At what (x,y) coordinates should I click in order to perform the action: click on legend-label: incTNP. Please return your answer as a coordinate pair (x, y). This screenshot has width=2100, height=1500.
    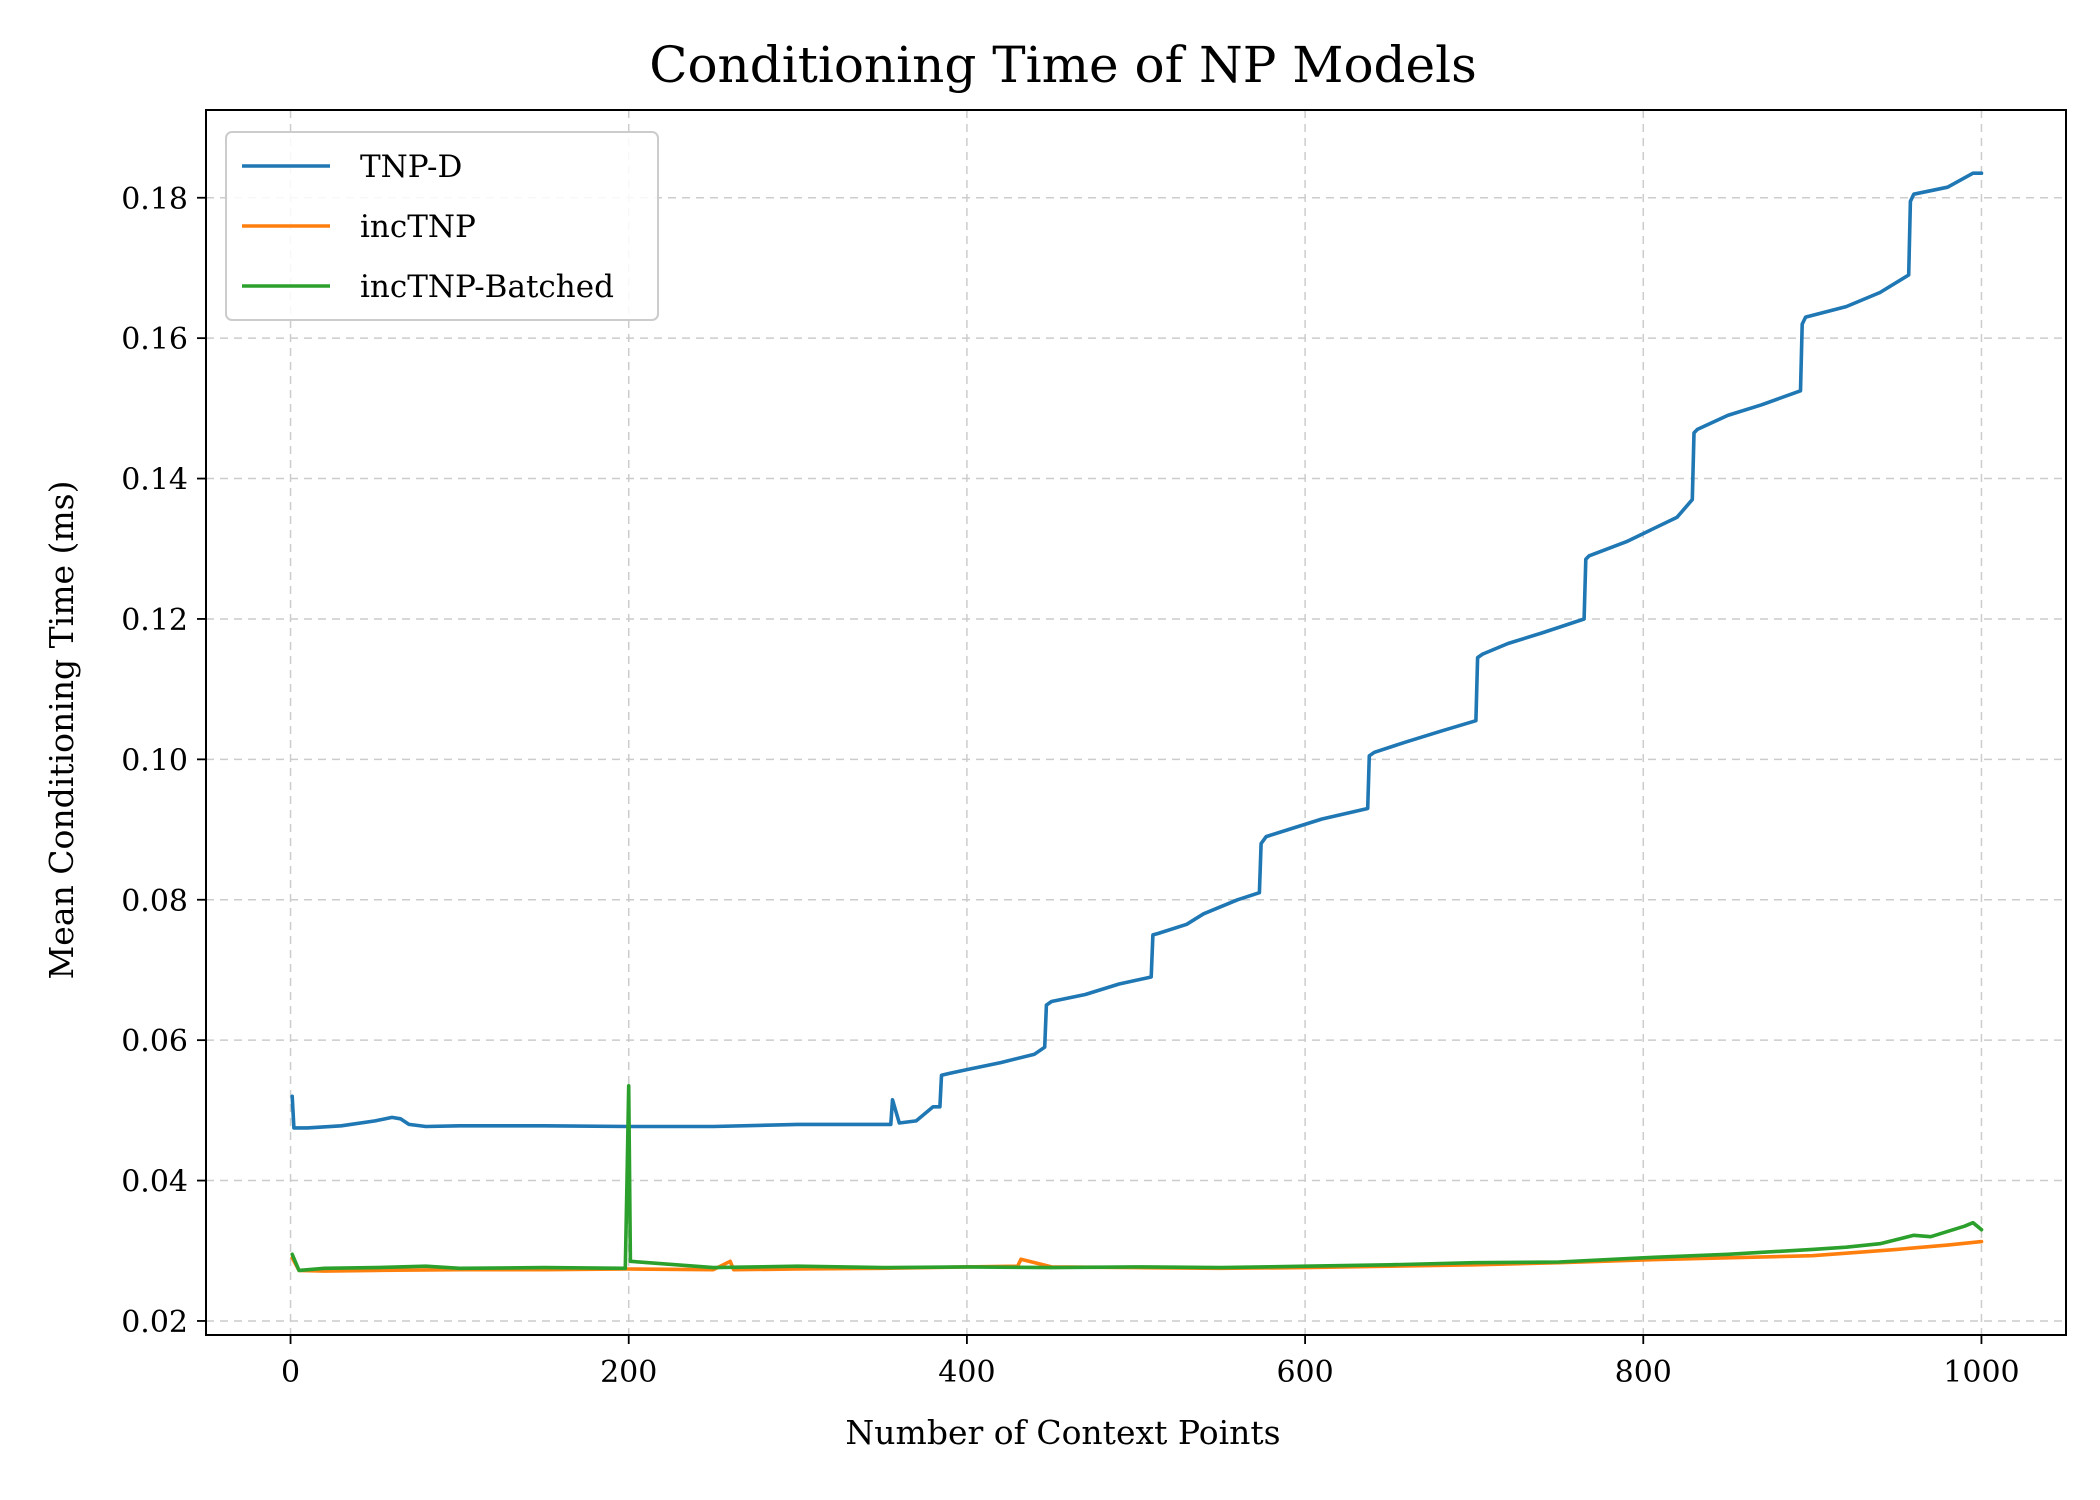
    Looking at the image, I should click on (418, 227).